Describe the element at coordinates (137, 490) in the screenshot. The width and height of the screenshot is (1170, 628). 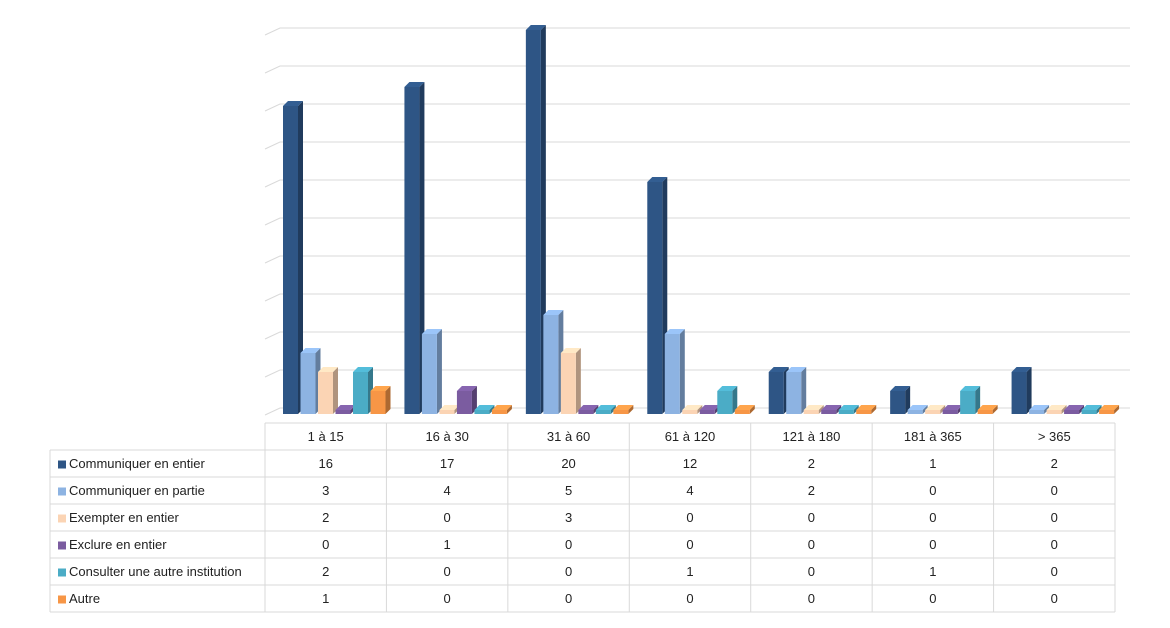
I see `legend-label: Communiquer en partie` at that location.